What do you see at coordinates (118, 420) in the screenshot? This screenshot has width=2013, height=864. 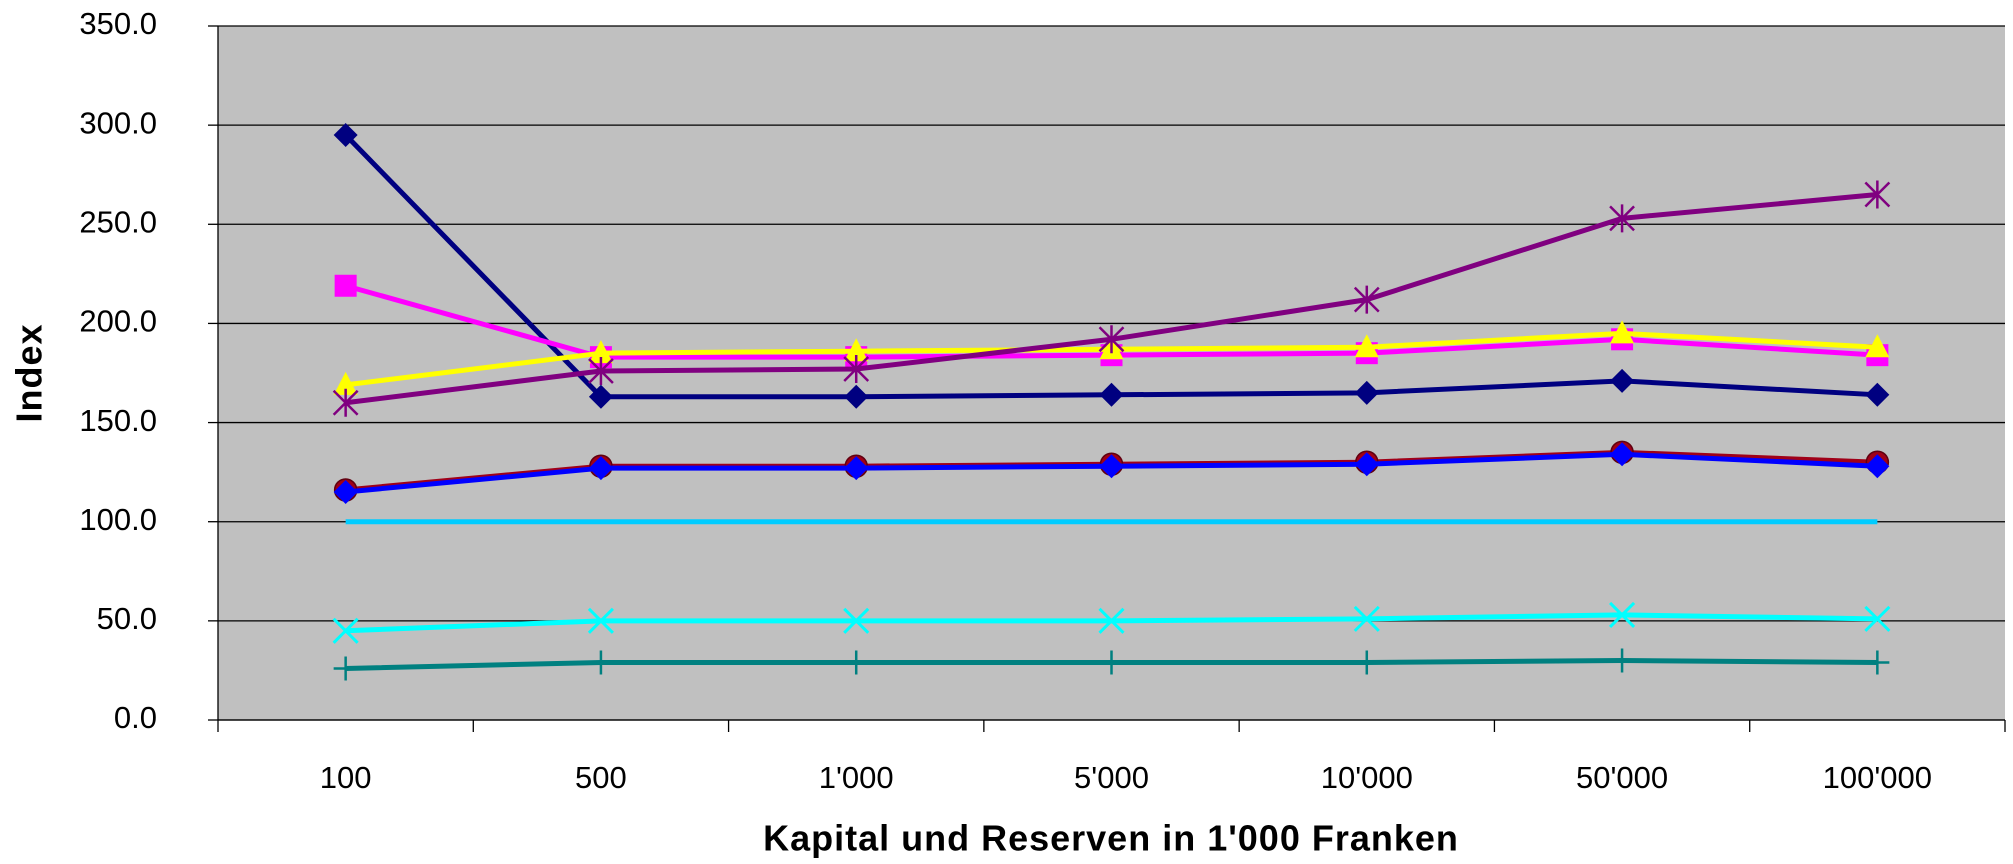 I see `y-tick-label: 150.0` at bounding box center [118, 420].